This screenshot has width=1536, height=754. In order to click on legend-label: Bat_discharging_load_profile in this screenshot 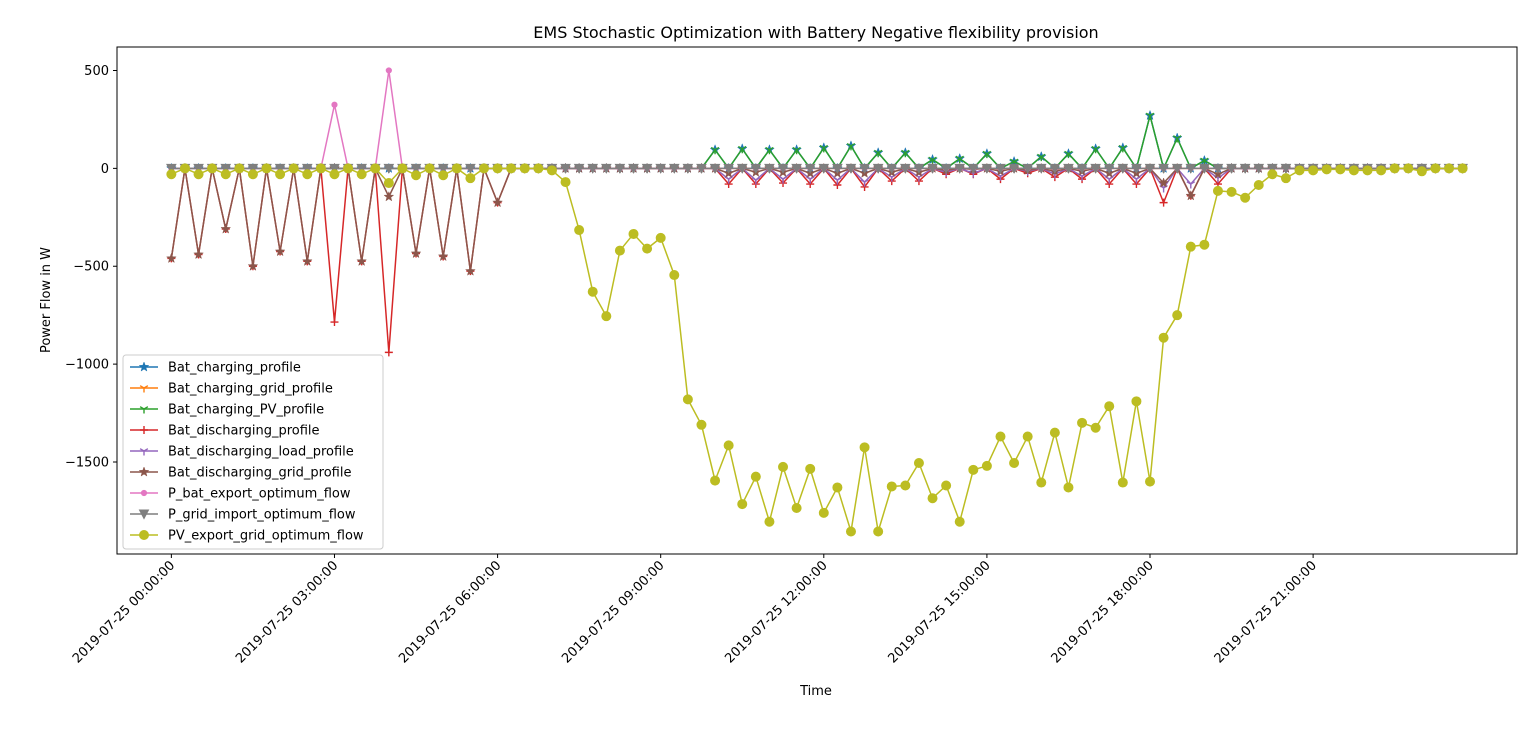, I will do `click(261, 452)`.